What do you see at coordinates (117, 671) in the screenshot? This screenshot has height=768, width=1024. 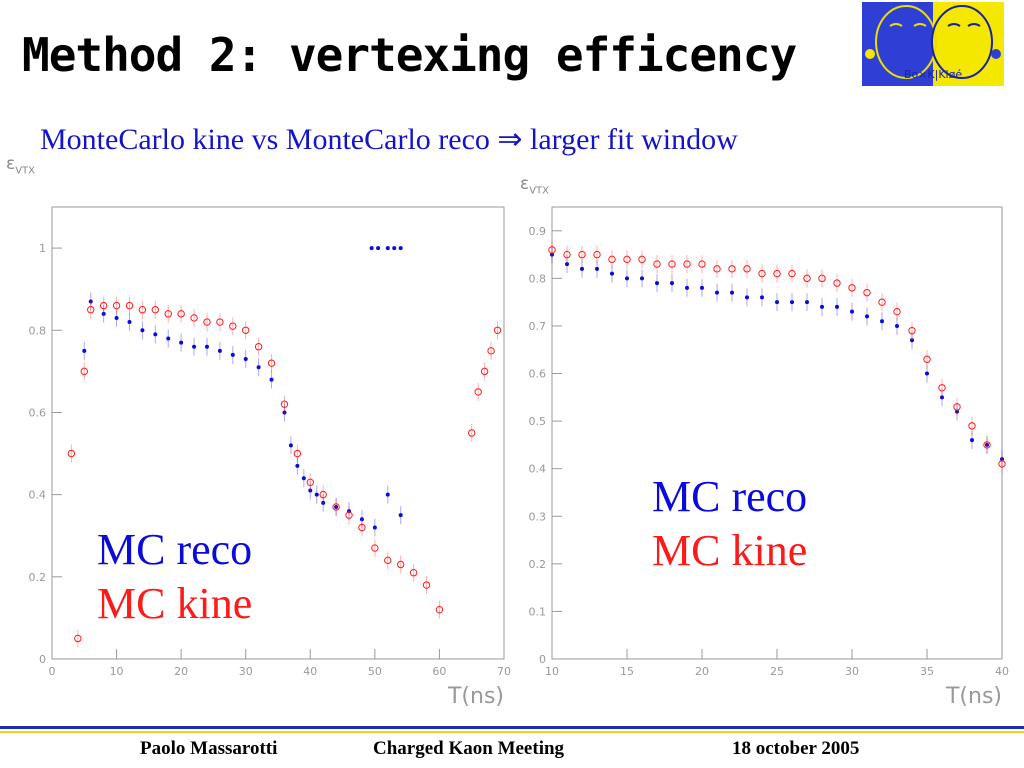 I see `left-x-tick-label: 10` at bounding box center [117, 671].